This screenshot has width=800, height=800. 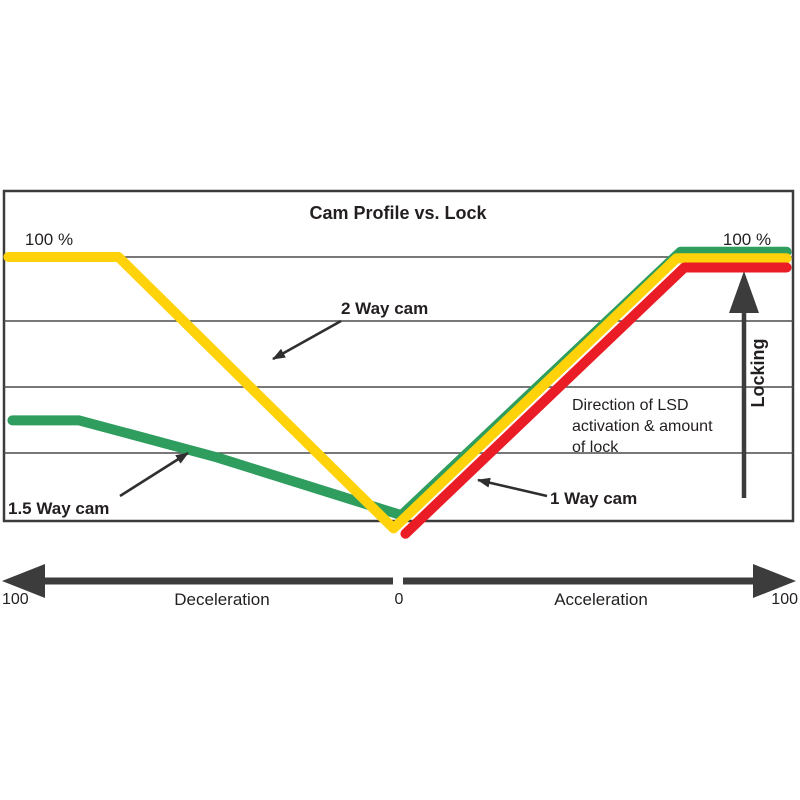 What do you see at coordinates (307, 340) in the screenshot?
I see `two-way-pointer-arrow-icon` at bounding box center [307, 340].